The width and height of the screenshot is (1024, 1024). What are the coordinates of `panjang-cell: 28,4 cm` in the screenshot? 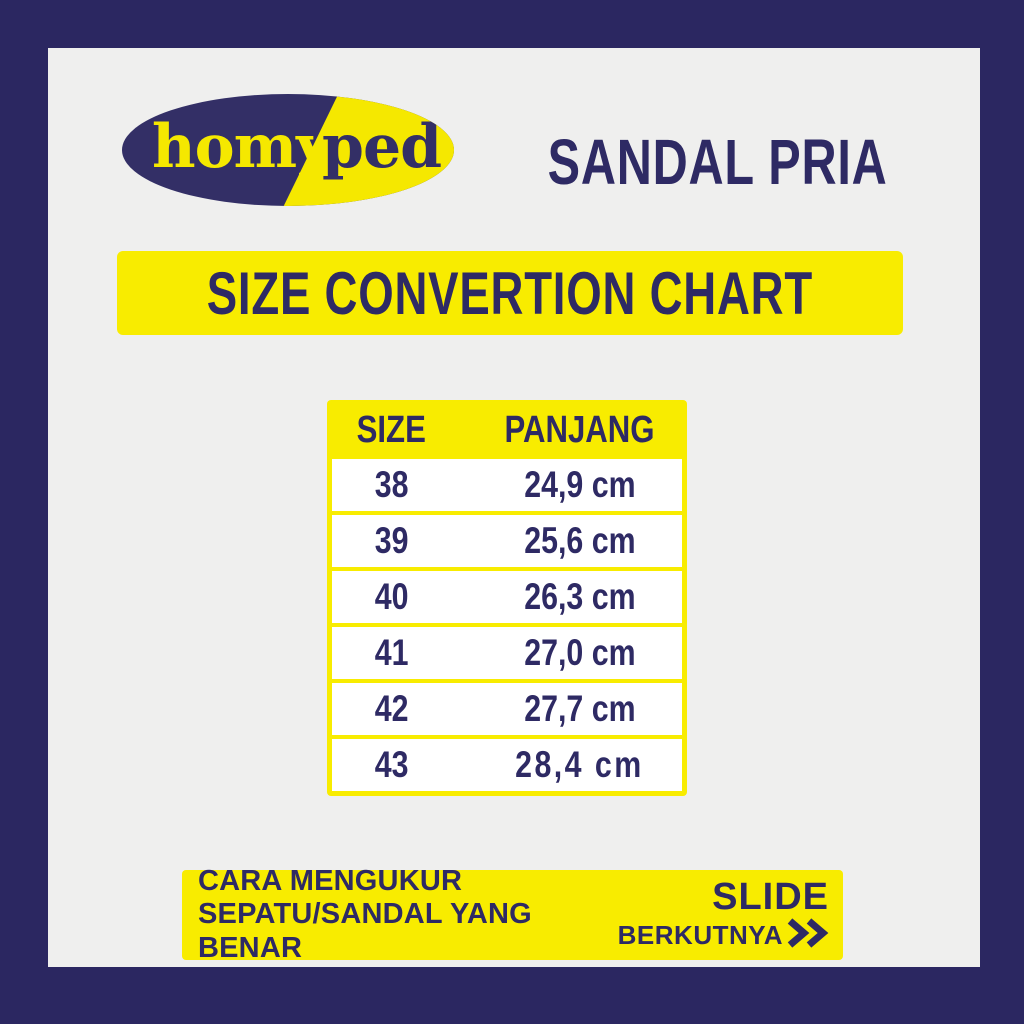 It's located at (579, 764).